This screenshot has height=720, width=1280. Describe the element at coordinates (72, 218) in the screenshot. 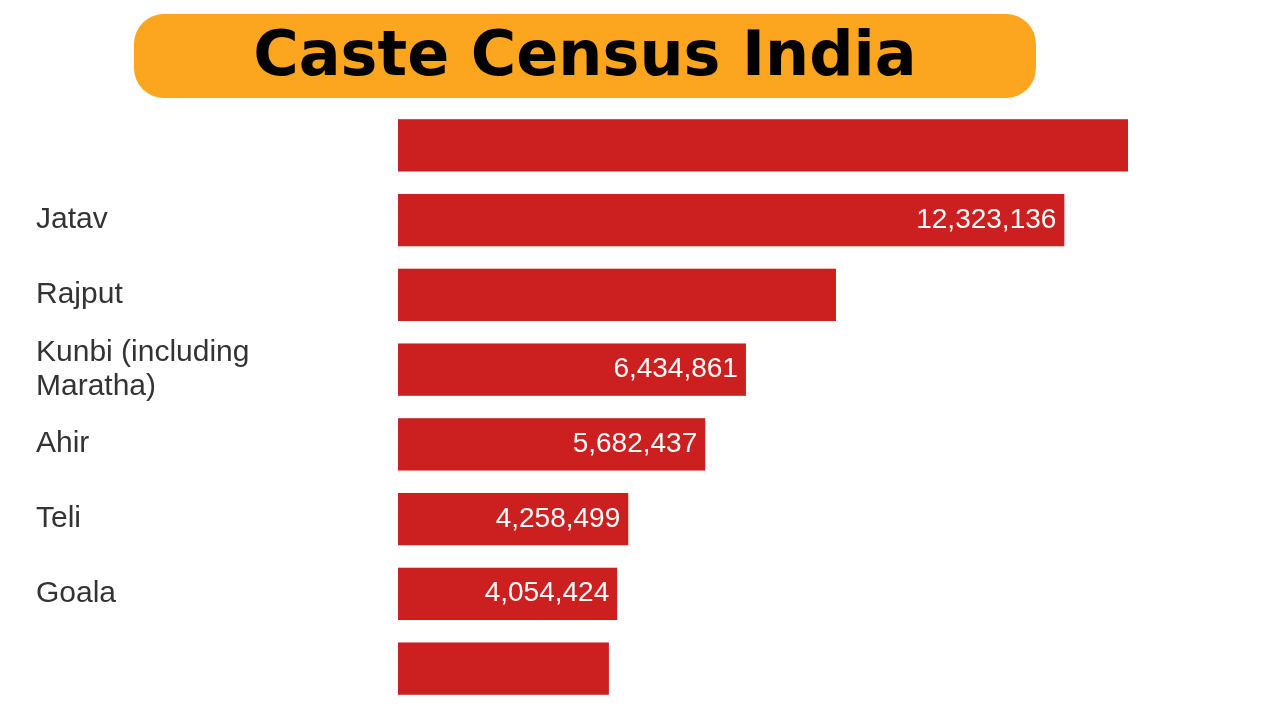

I see `y-tick-label: Jatav` at that location.